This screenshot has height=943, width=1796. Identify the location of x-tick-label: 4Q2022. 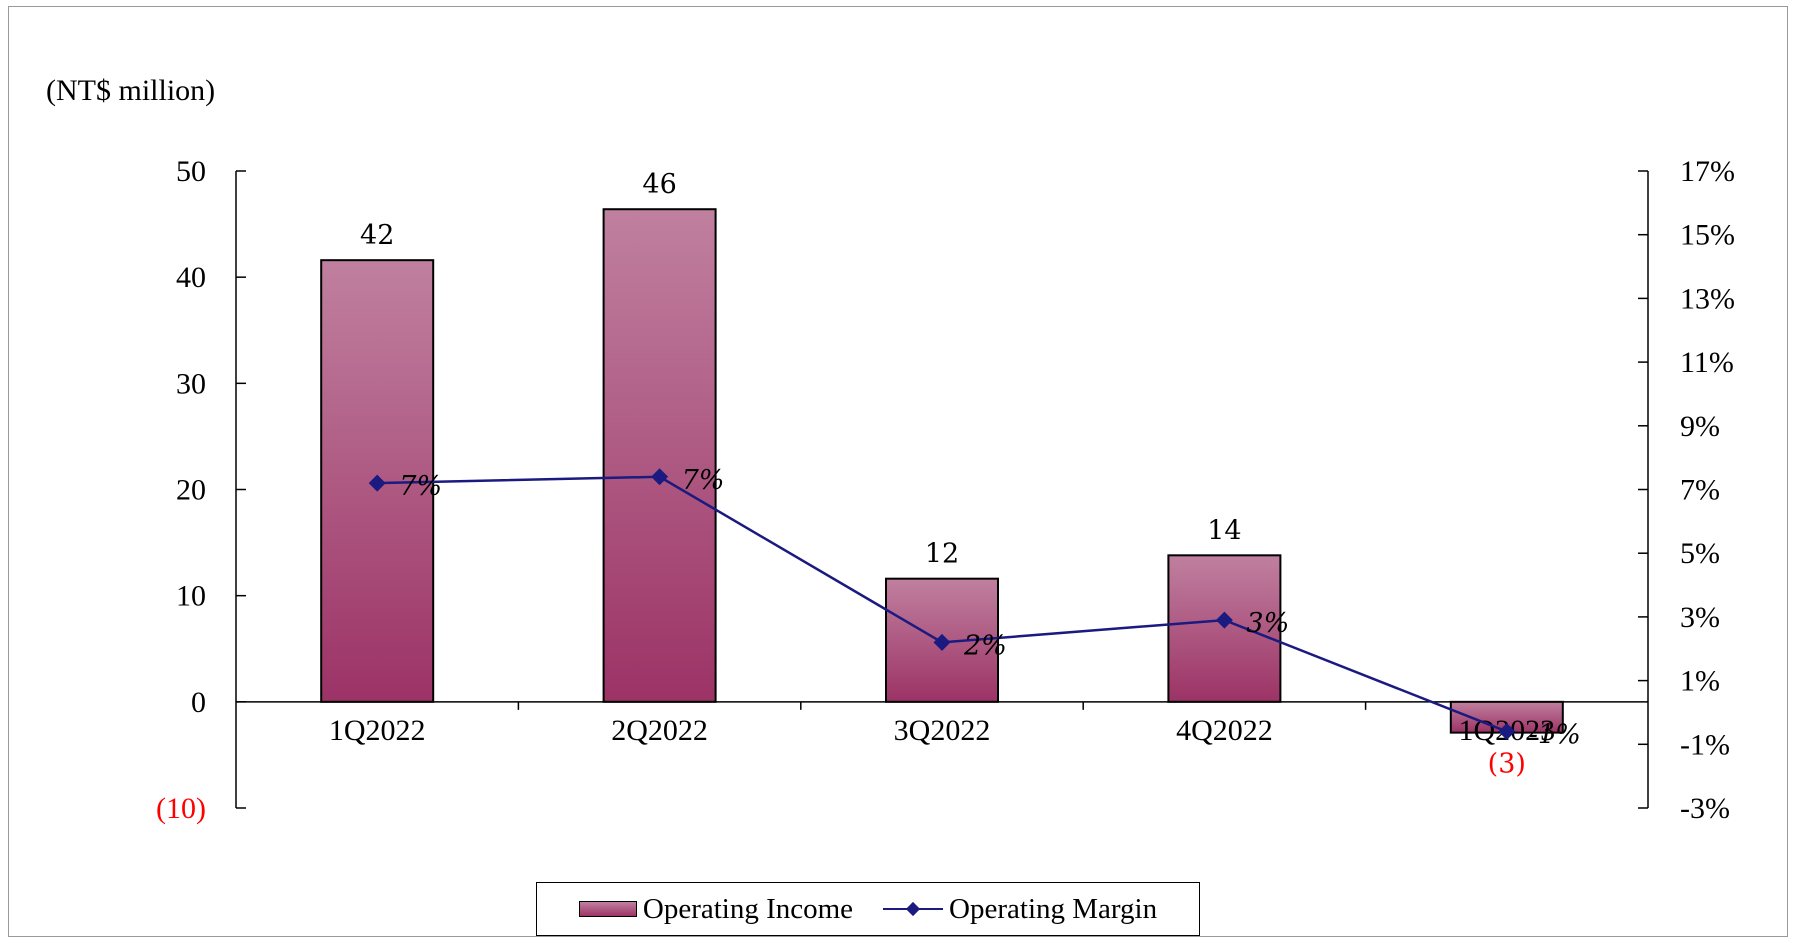
(1224, 730).